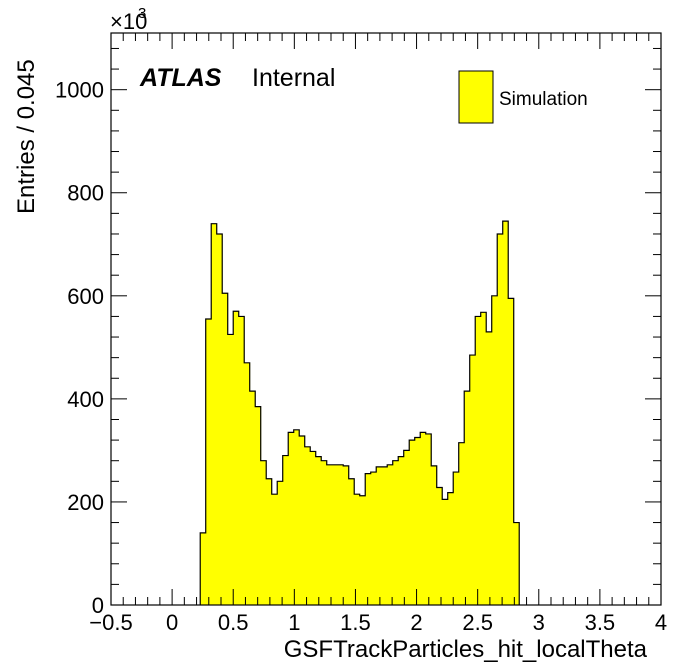  Describe the element at coordinates (293, 78) in the screenshot. I see `internal-label: Internal` at that location.